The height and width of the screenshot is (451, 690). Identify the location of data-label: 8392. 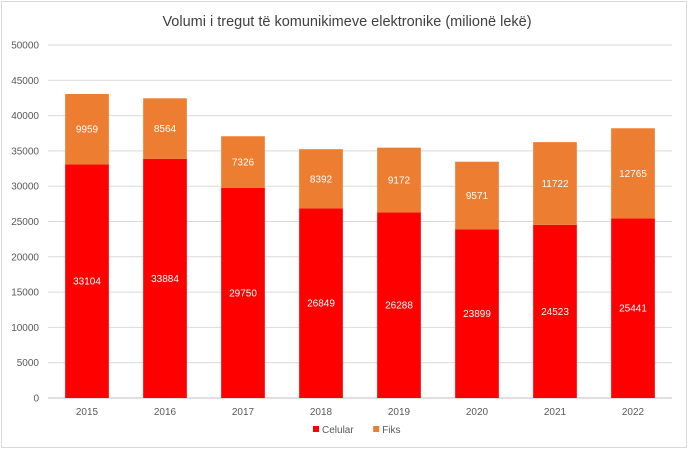
(321, 179).